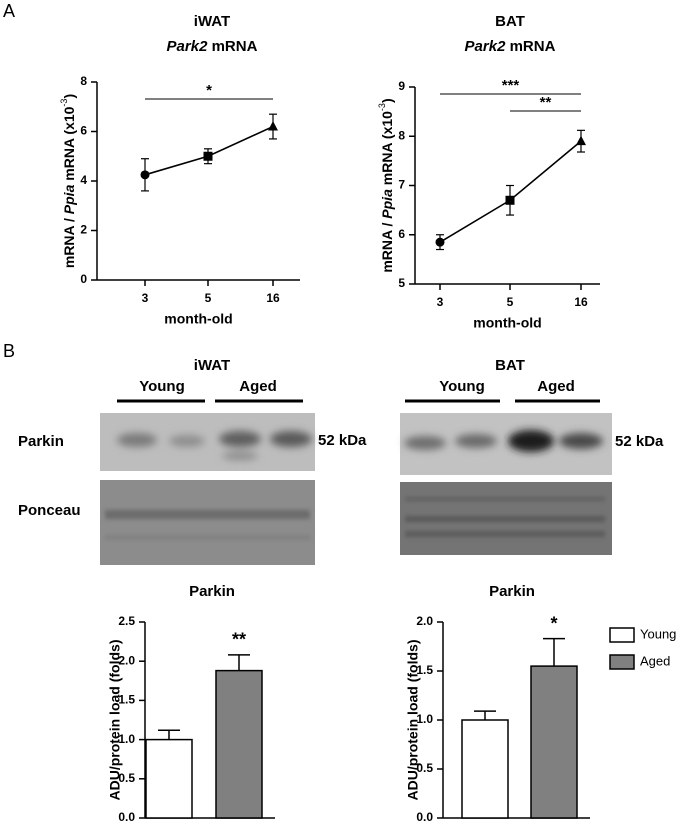  I want to click on blot-title: iWAT, so click(212, 365).